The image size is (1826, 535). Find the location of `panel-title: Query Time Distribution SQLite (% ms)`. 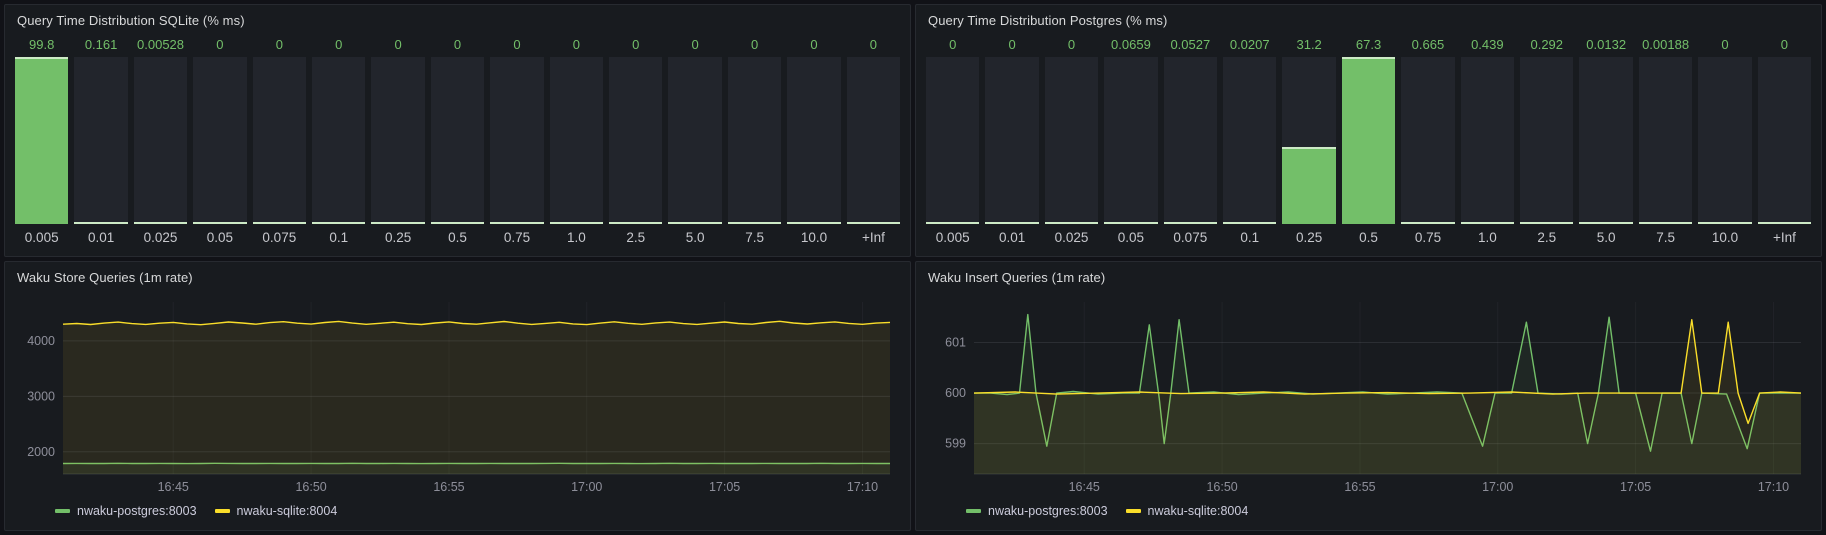

panel-title: Query Time Distribution SQLite (% ms) is located at coordinates (131, 20).